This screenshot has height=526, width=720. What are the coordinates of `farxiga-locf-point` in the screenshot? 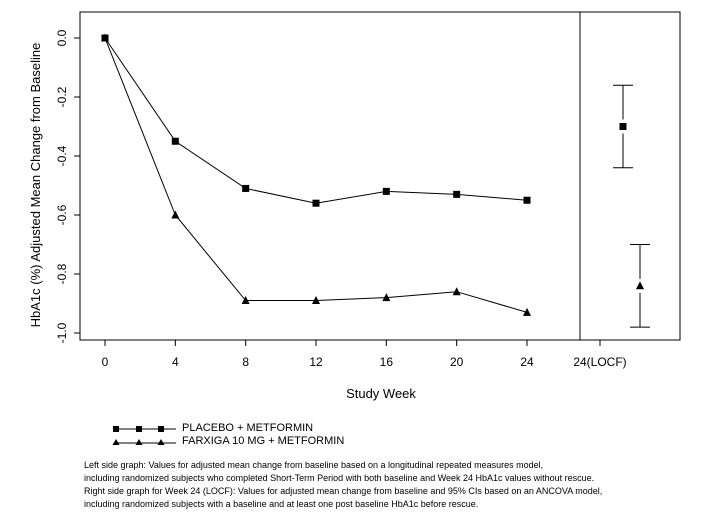 It's located at (640, 285).